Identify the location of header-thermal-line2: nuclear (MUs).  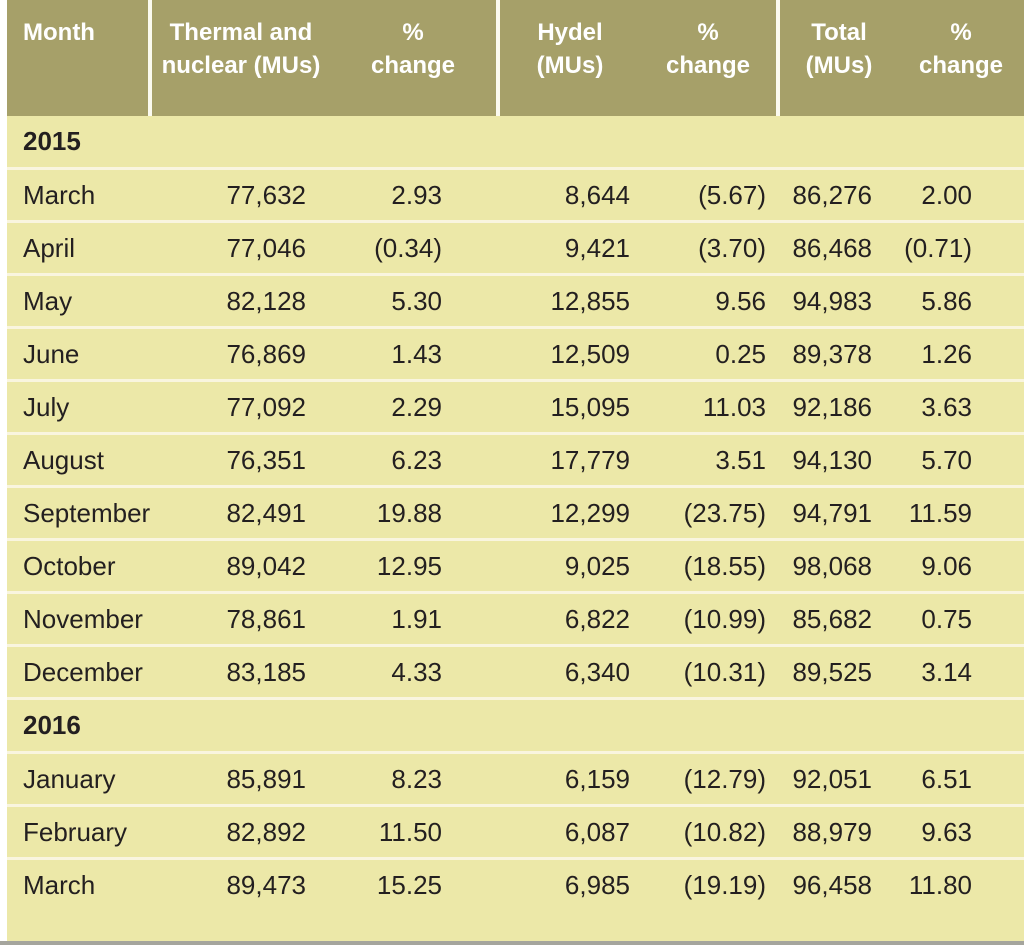
(241, 65).